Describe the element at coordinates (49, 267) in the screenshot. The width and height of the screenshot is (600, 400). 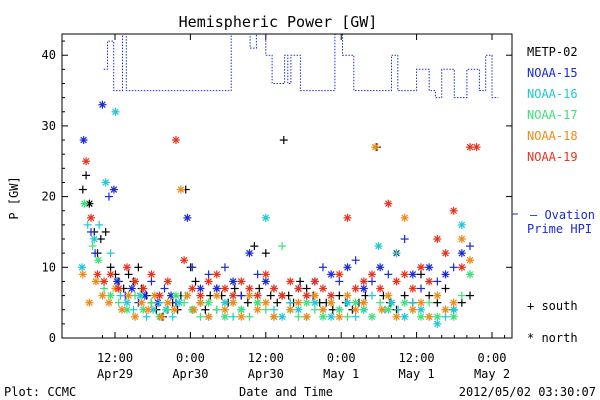
I see `y-tick-label: 10` at that location.